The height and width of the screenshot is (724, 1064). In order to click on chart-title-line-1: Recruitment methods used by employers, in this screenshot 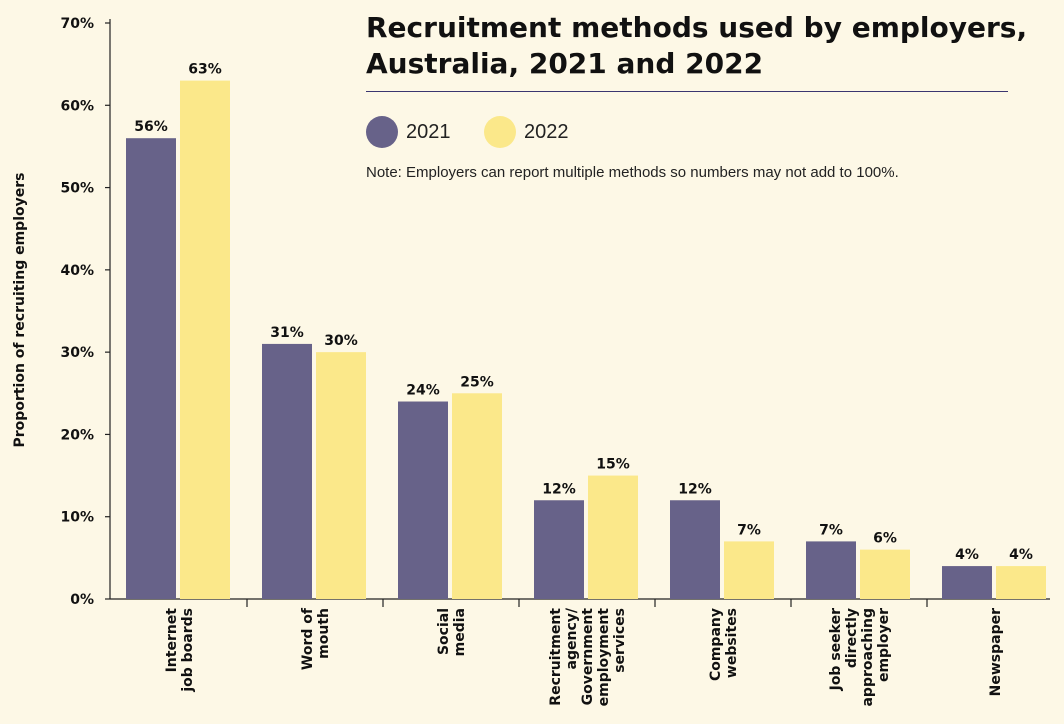, I will do `click(697, 27)`.